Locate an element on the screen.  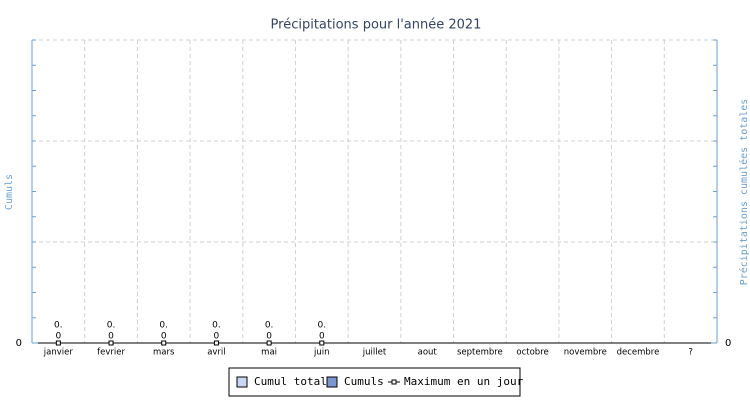
x-tick-label: janvier is located at coordinates (58, 353).